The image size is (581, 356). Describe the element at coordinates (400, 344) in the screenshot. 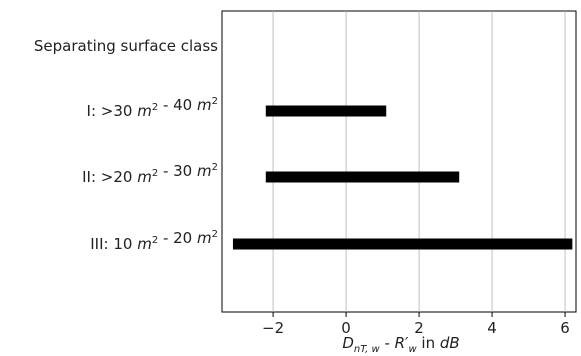

I see `x-axis-label: DnT, w - R′w in dB` at that location.